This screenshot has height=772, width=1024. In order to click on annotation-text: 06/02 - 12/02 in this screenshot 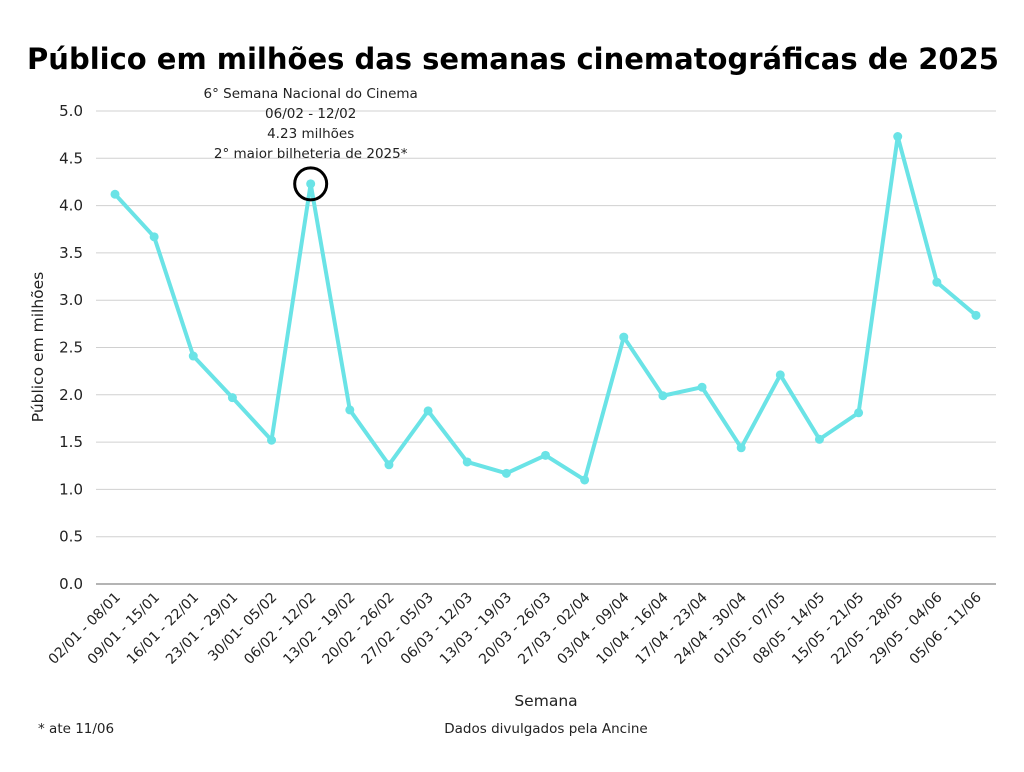, I will do `click(310, 114)`.